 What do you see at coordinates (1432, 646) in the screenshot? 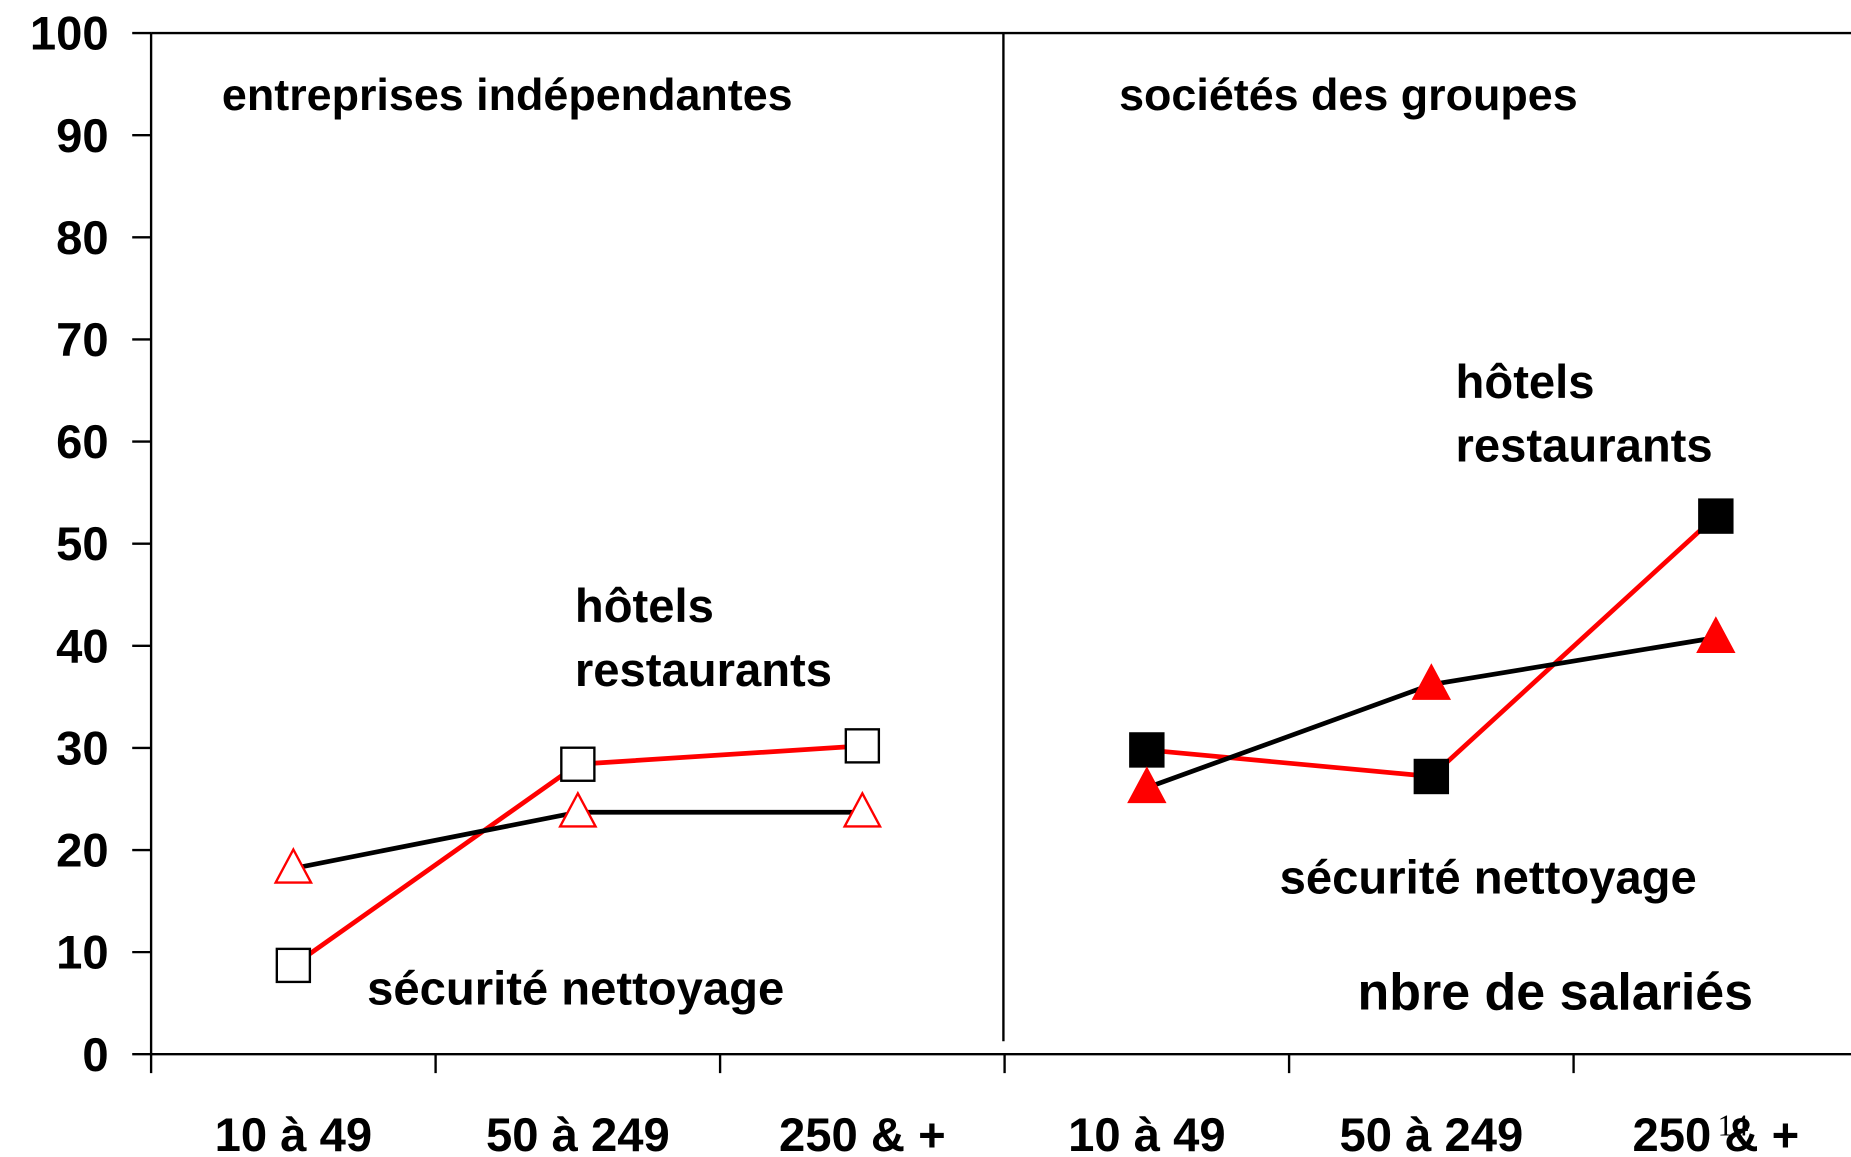
I see `series-line` at bounding box center [1432, 646].